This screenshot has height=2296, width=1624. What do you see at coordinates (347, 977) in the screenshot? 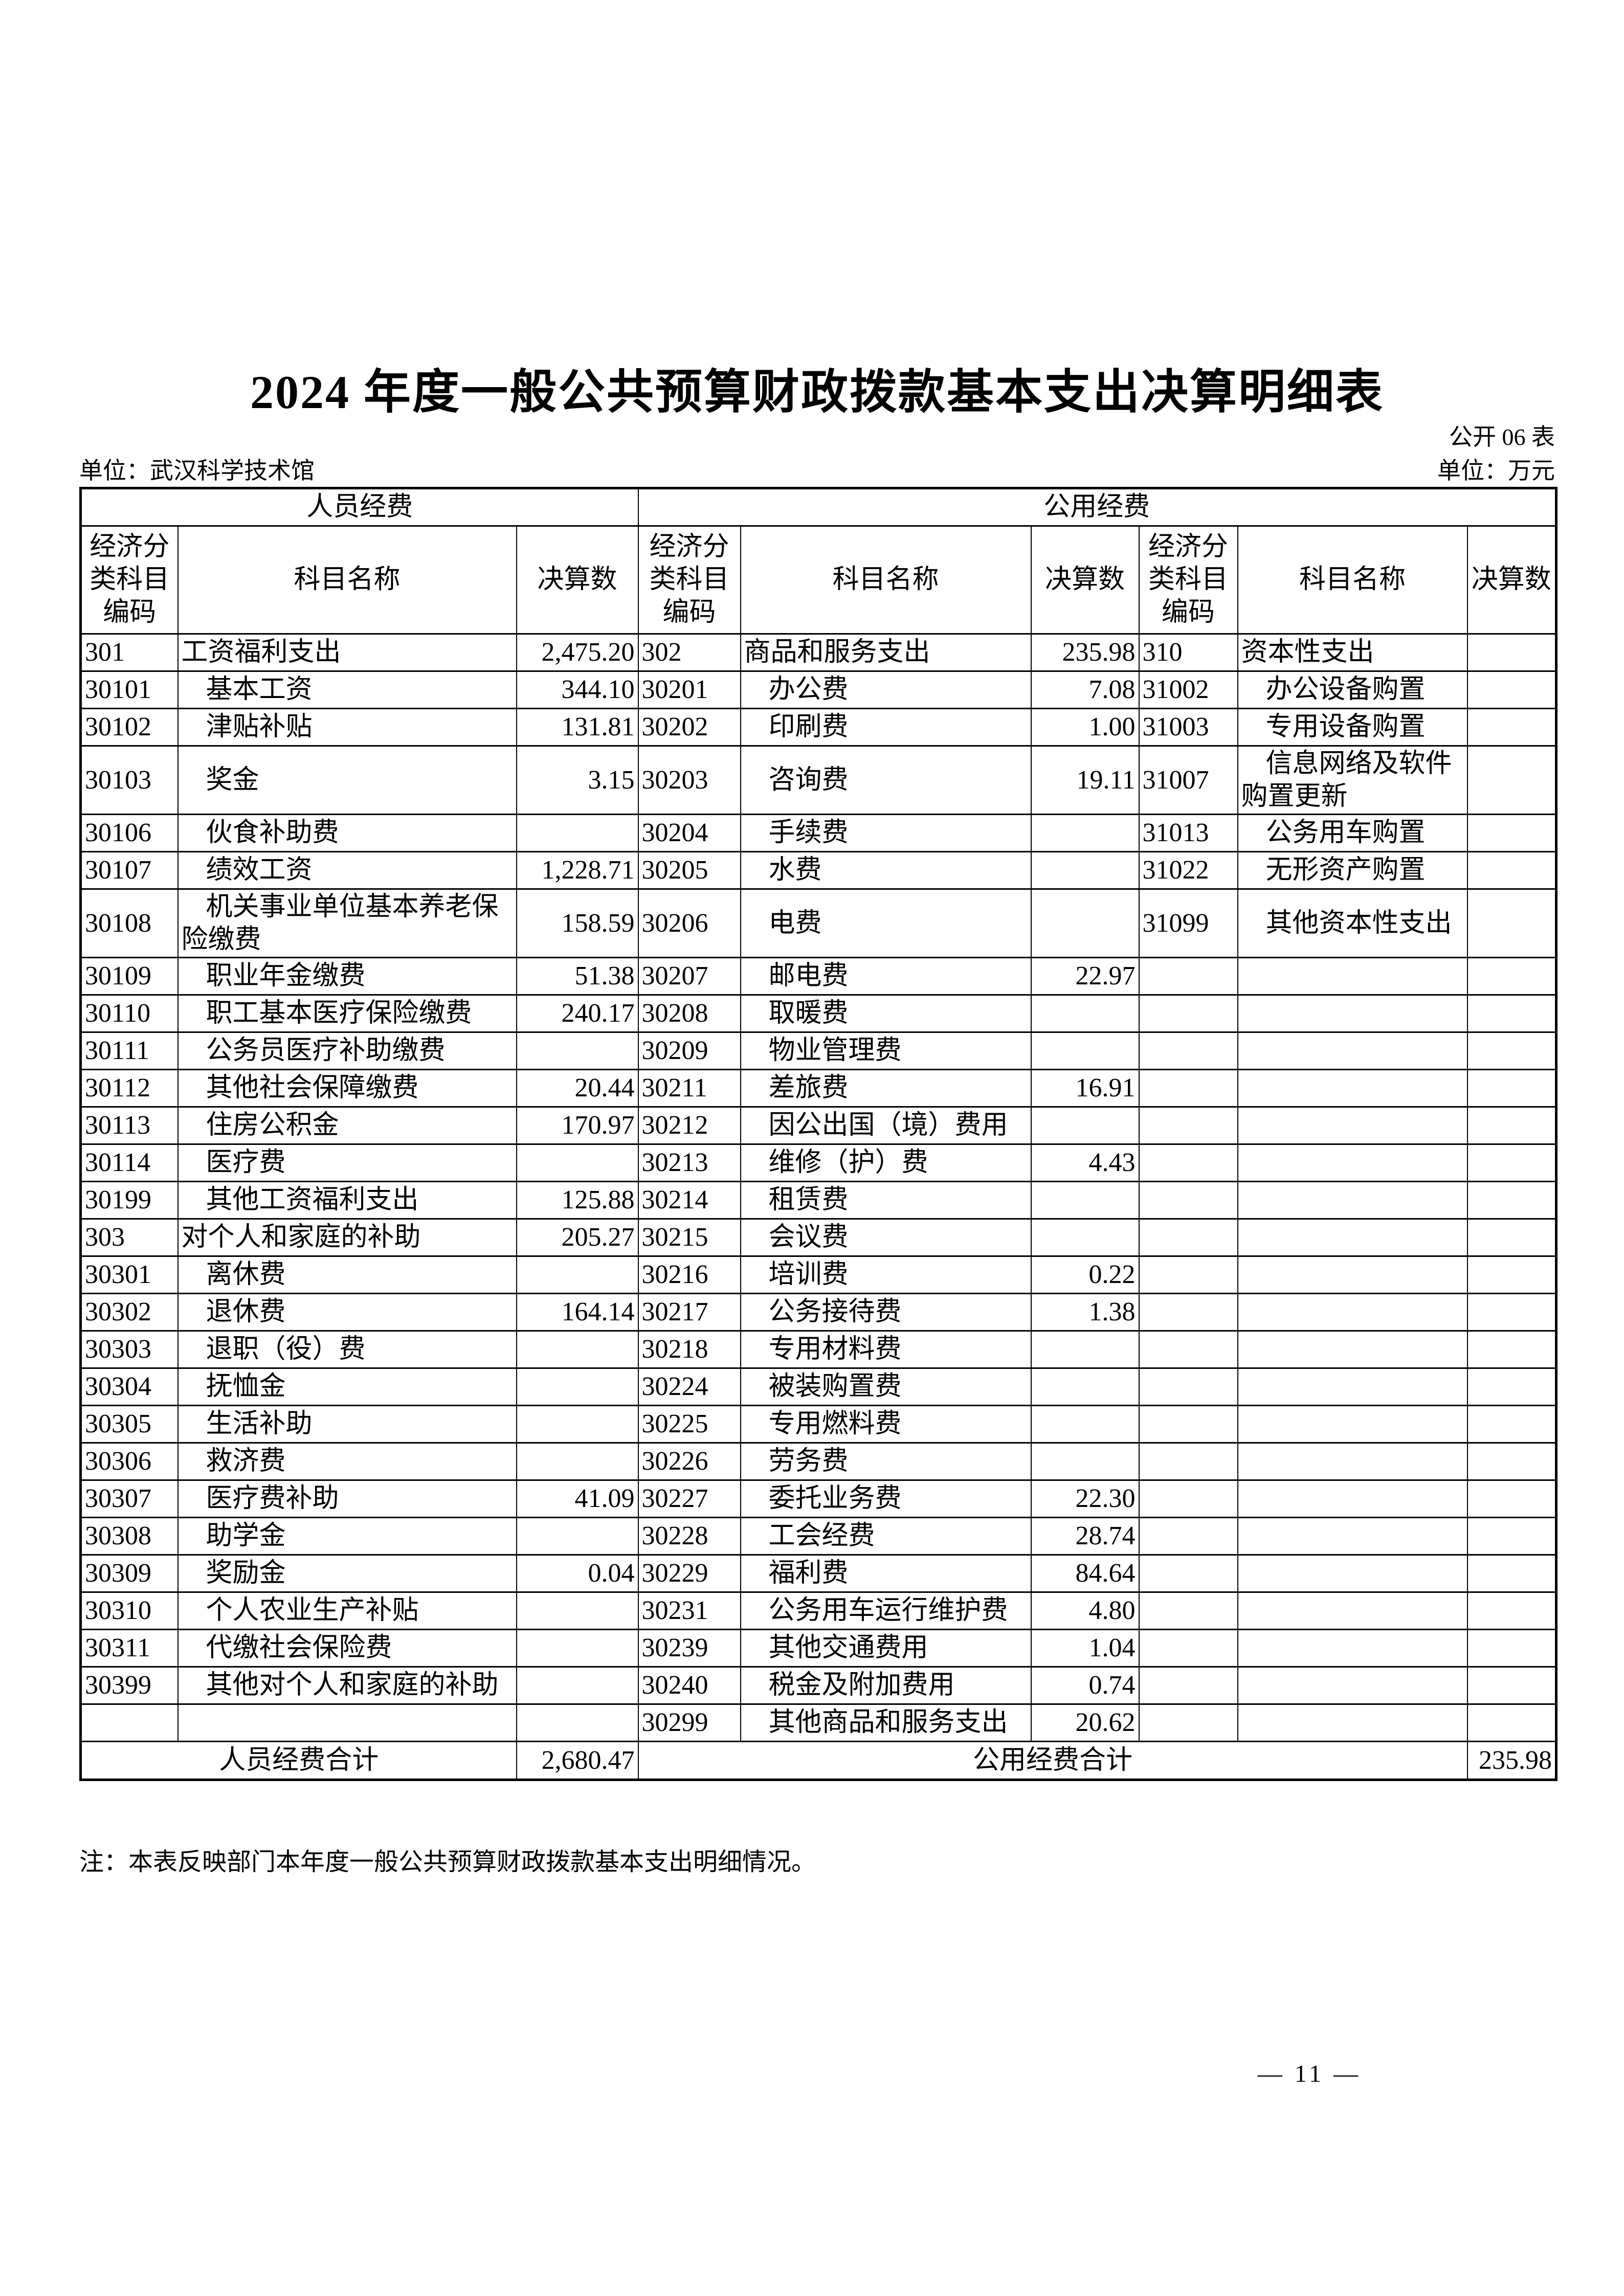
I see `subject-name-cell: 职业年金缴费` at bounding box center [347, 977].